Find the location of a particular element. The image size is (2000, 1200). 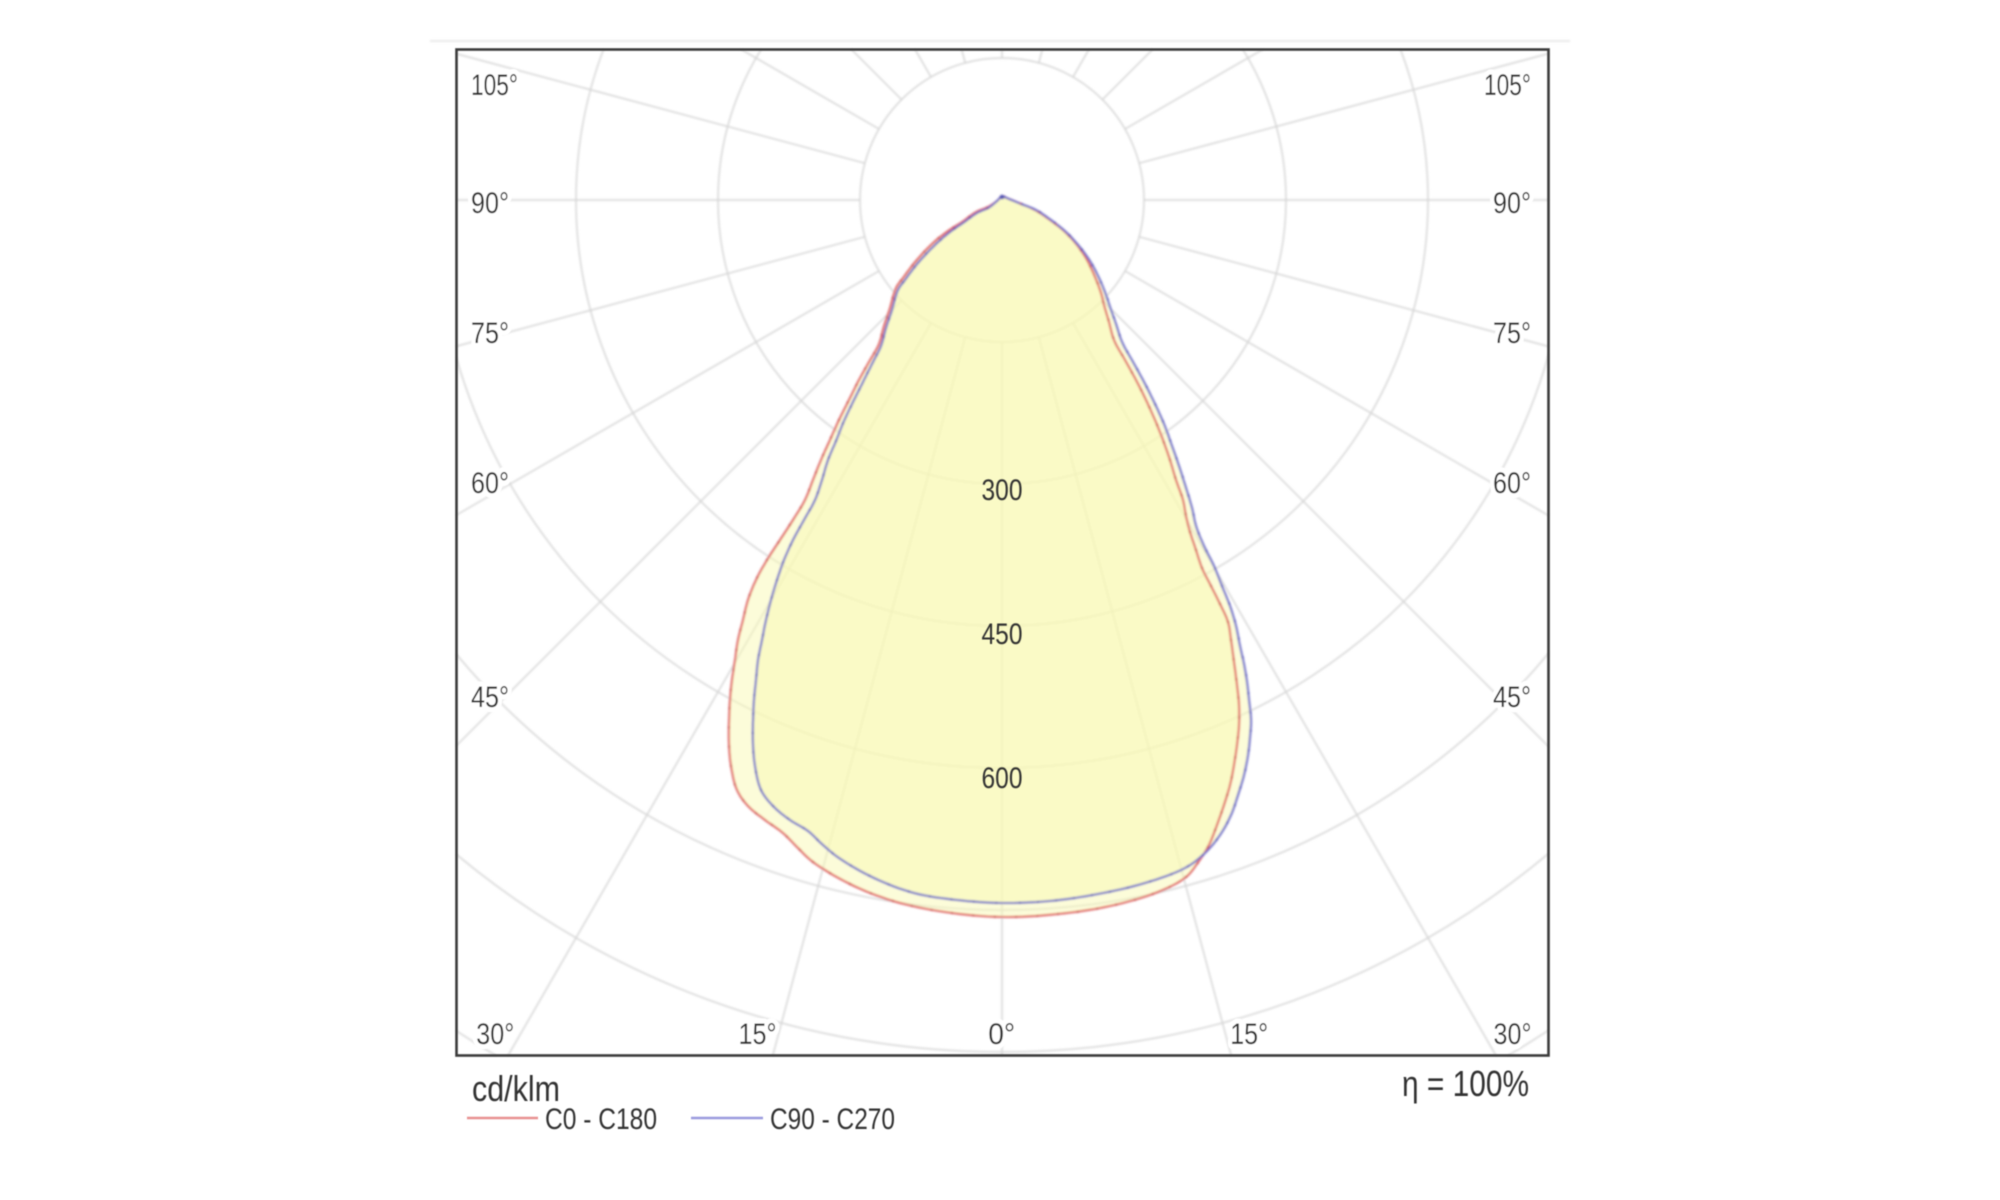

svg-text: 300 is located at coordinates (1002, 490).